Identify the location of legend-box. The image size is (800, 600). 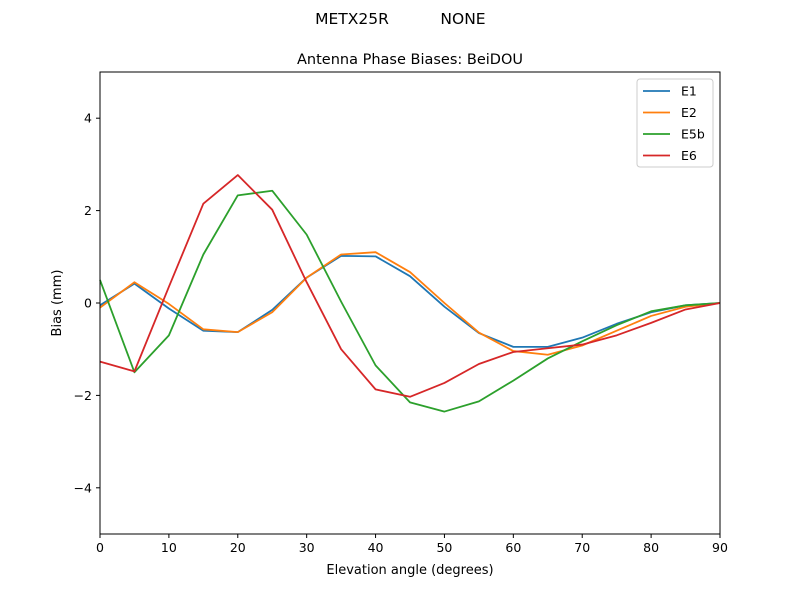
(675, 123).